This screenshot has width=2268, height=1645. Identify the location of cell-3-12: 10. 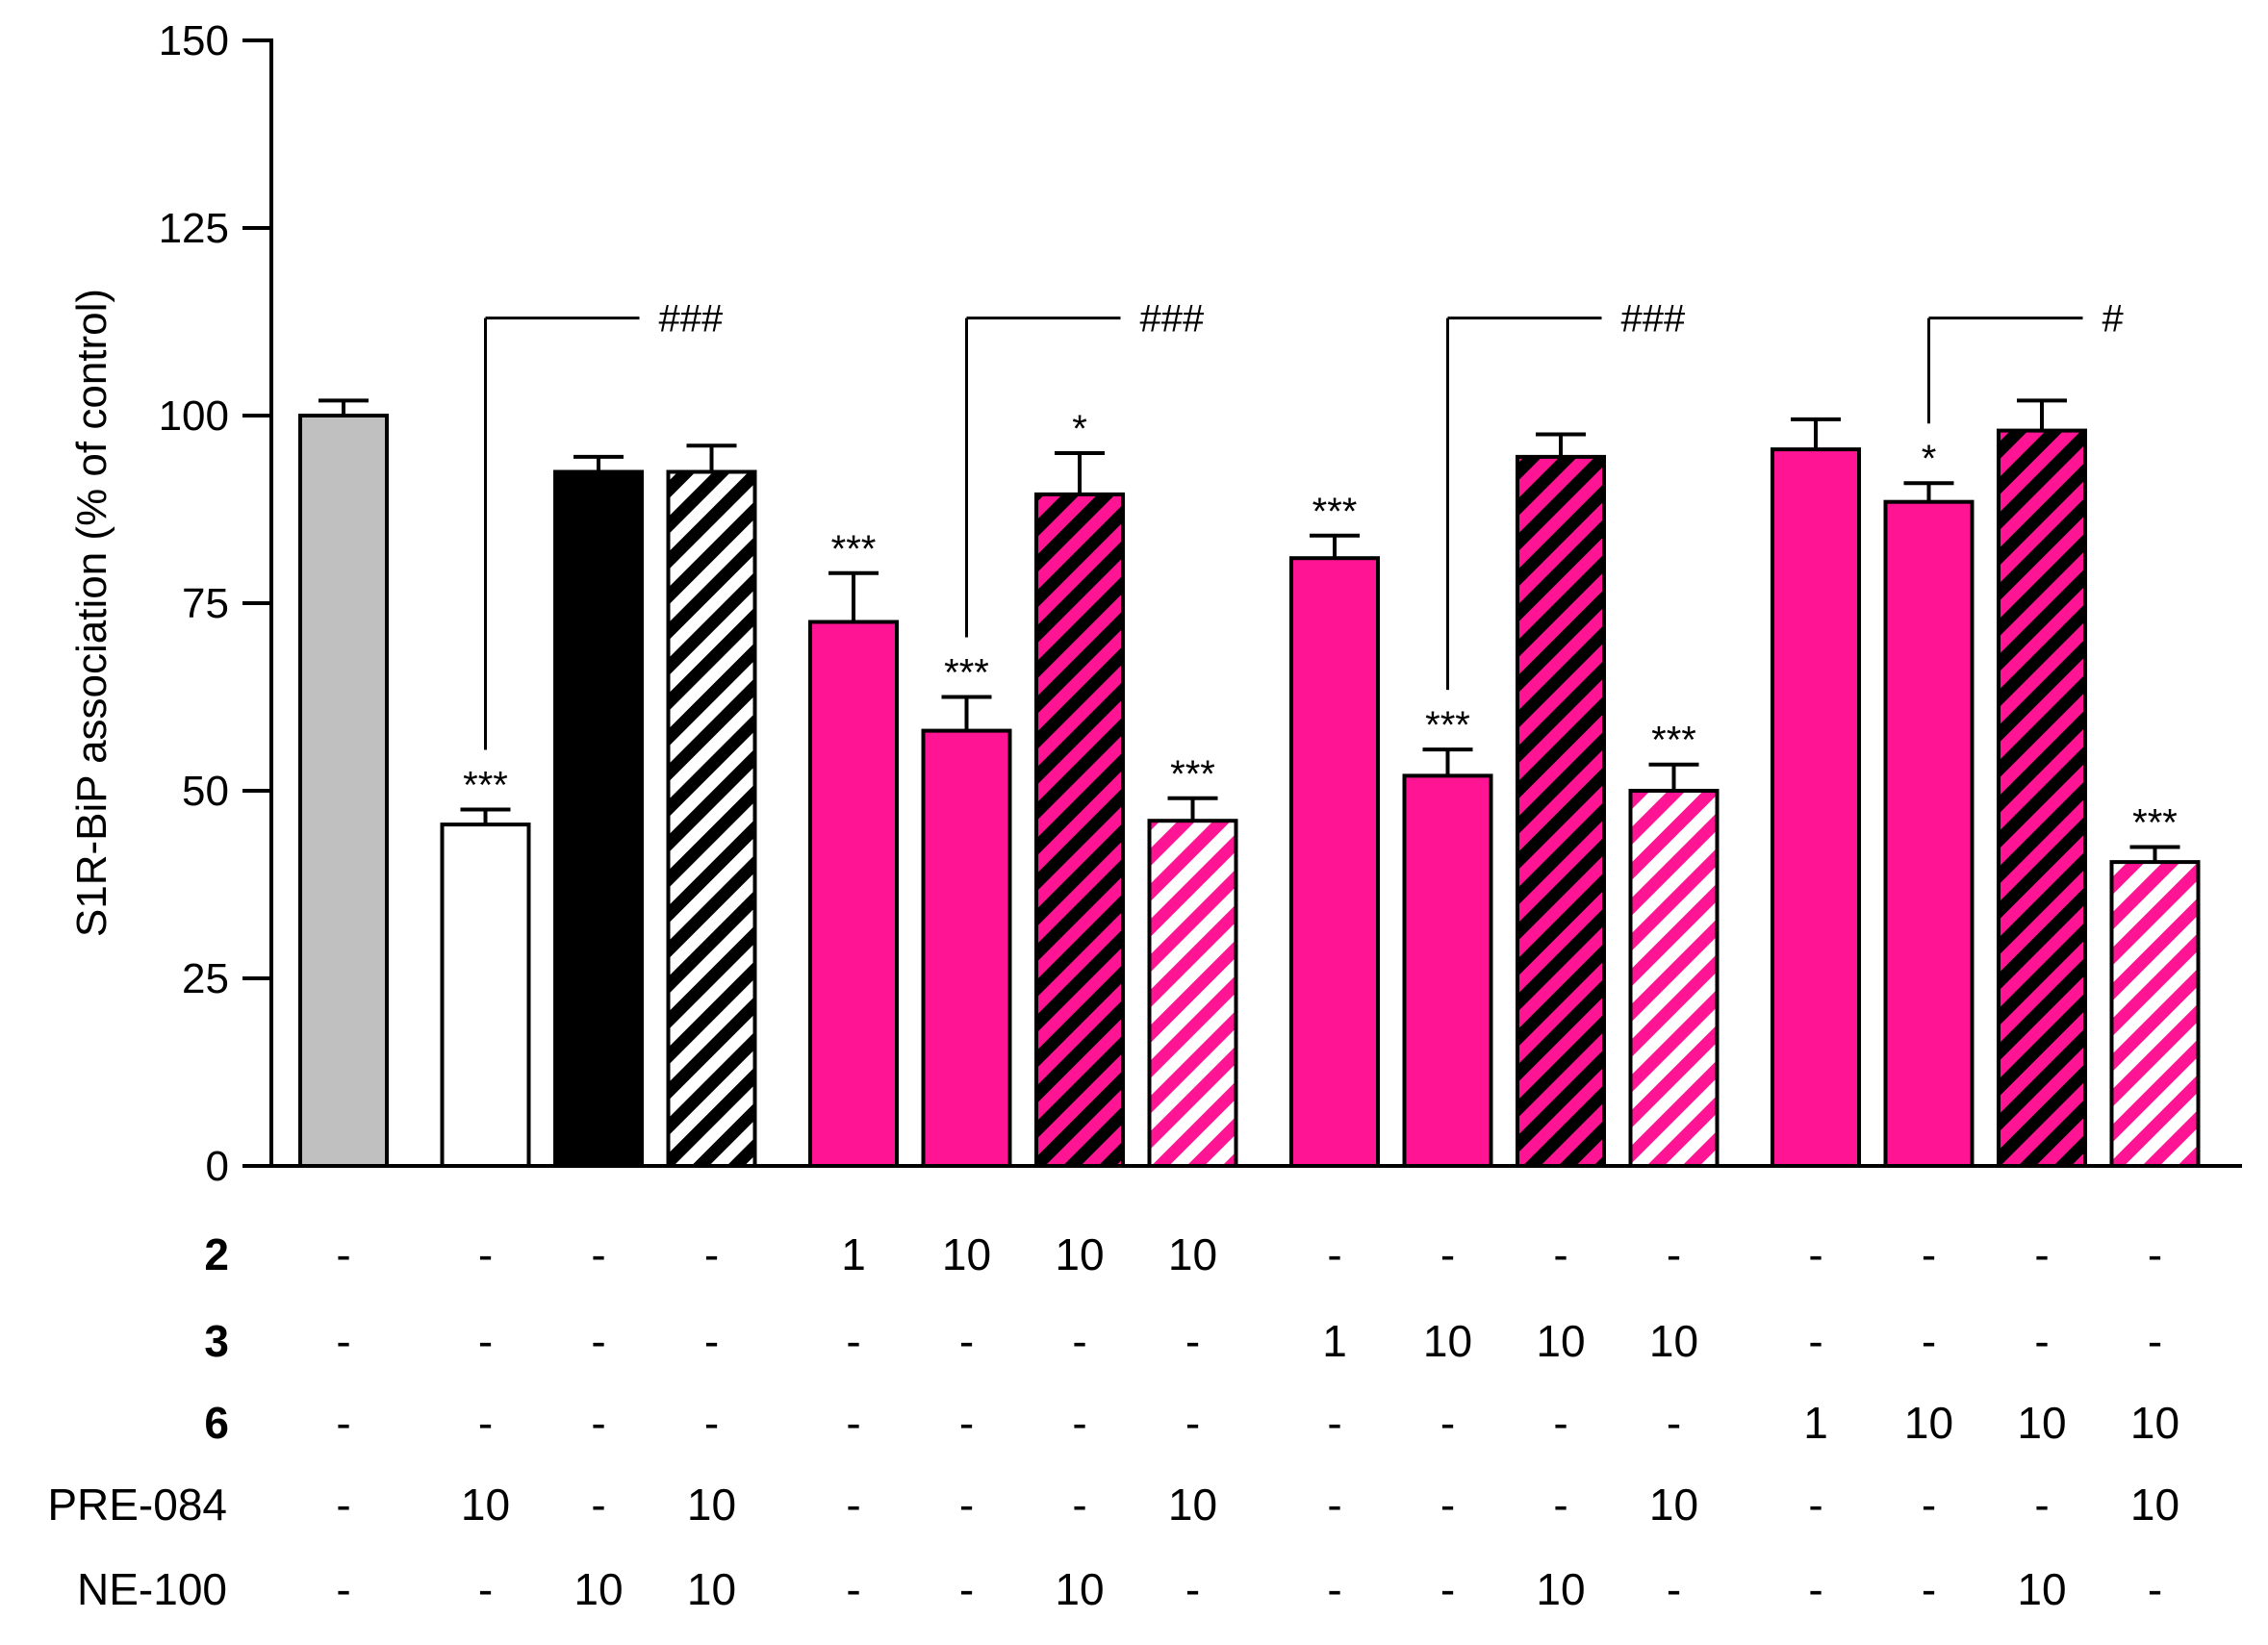
(1673, 1341).